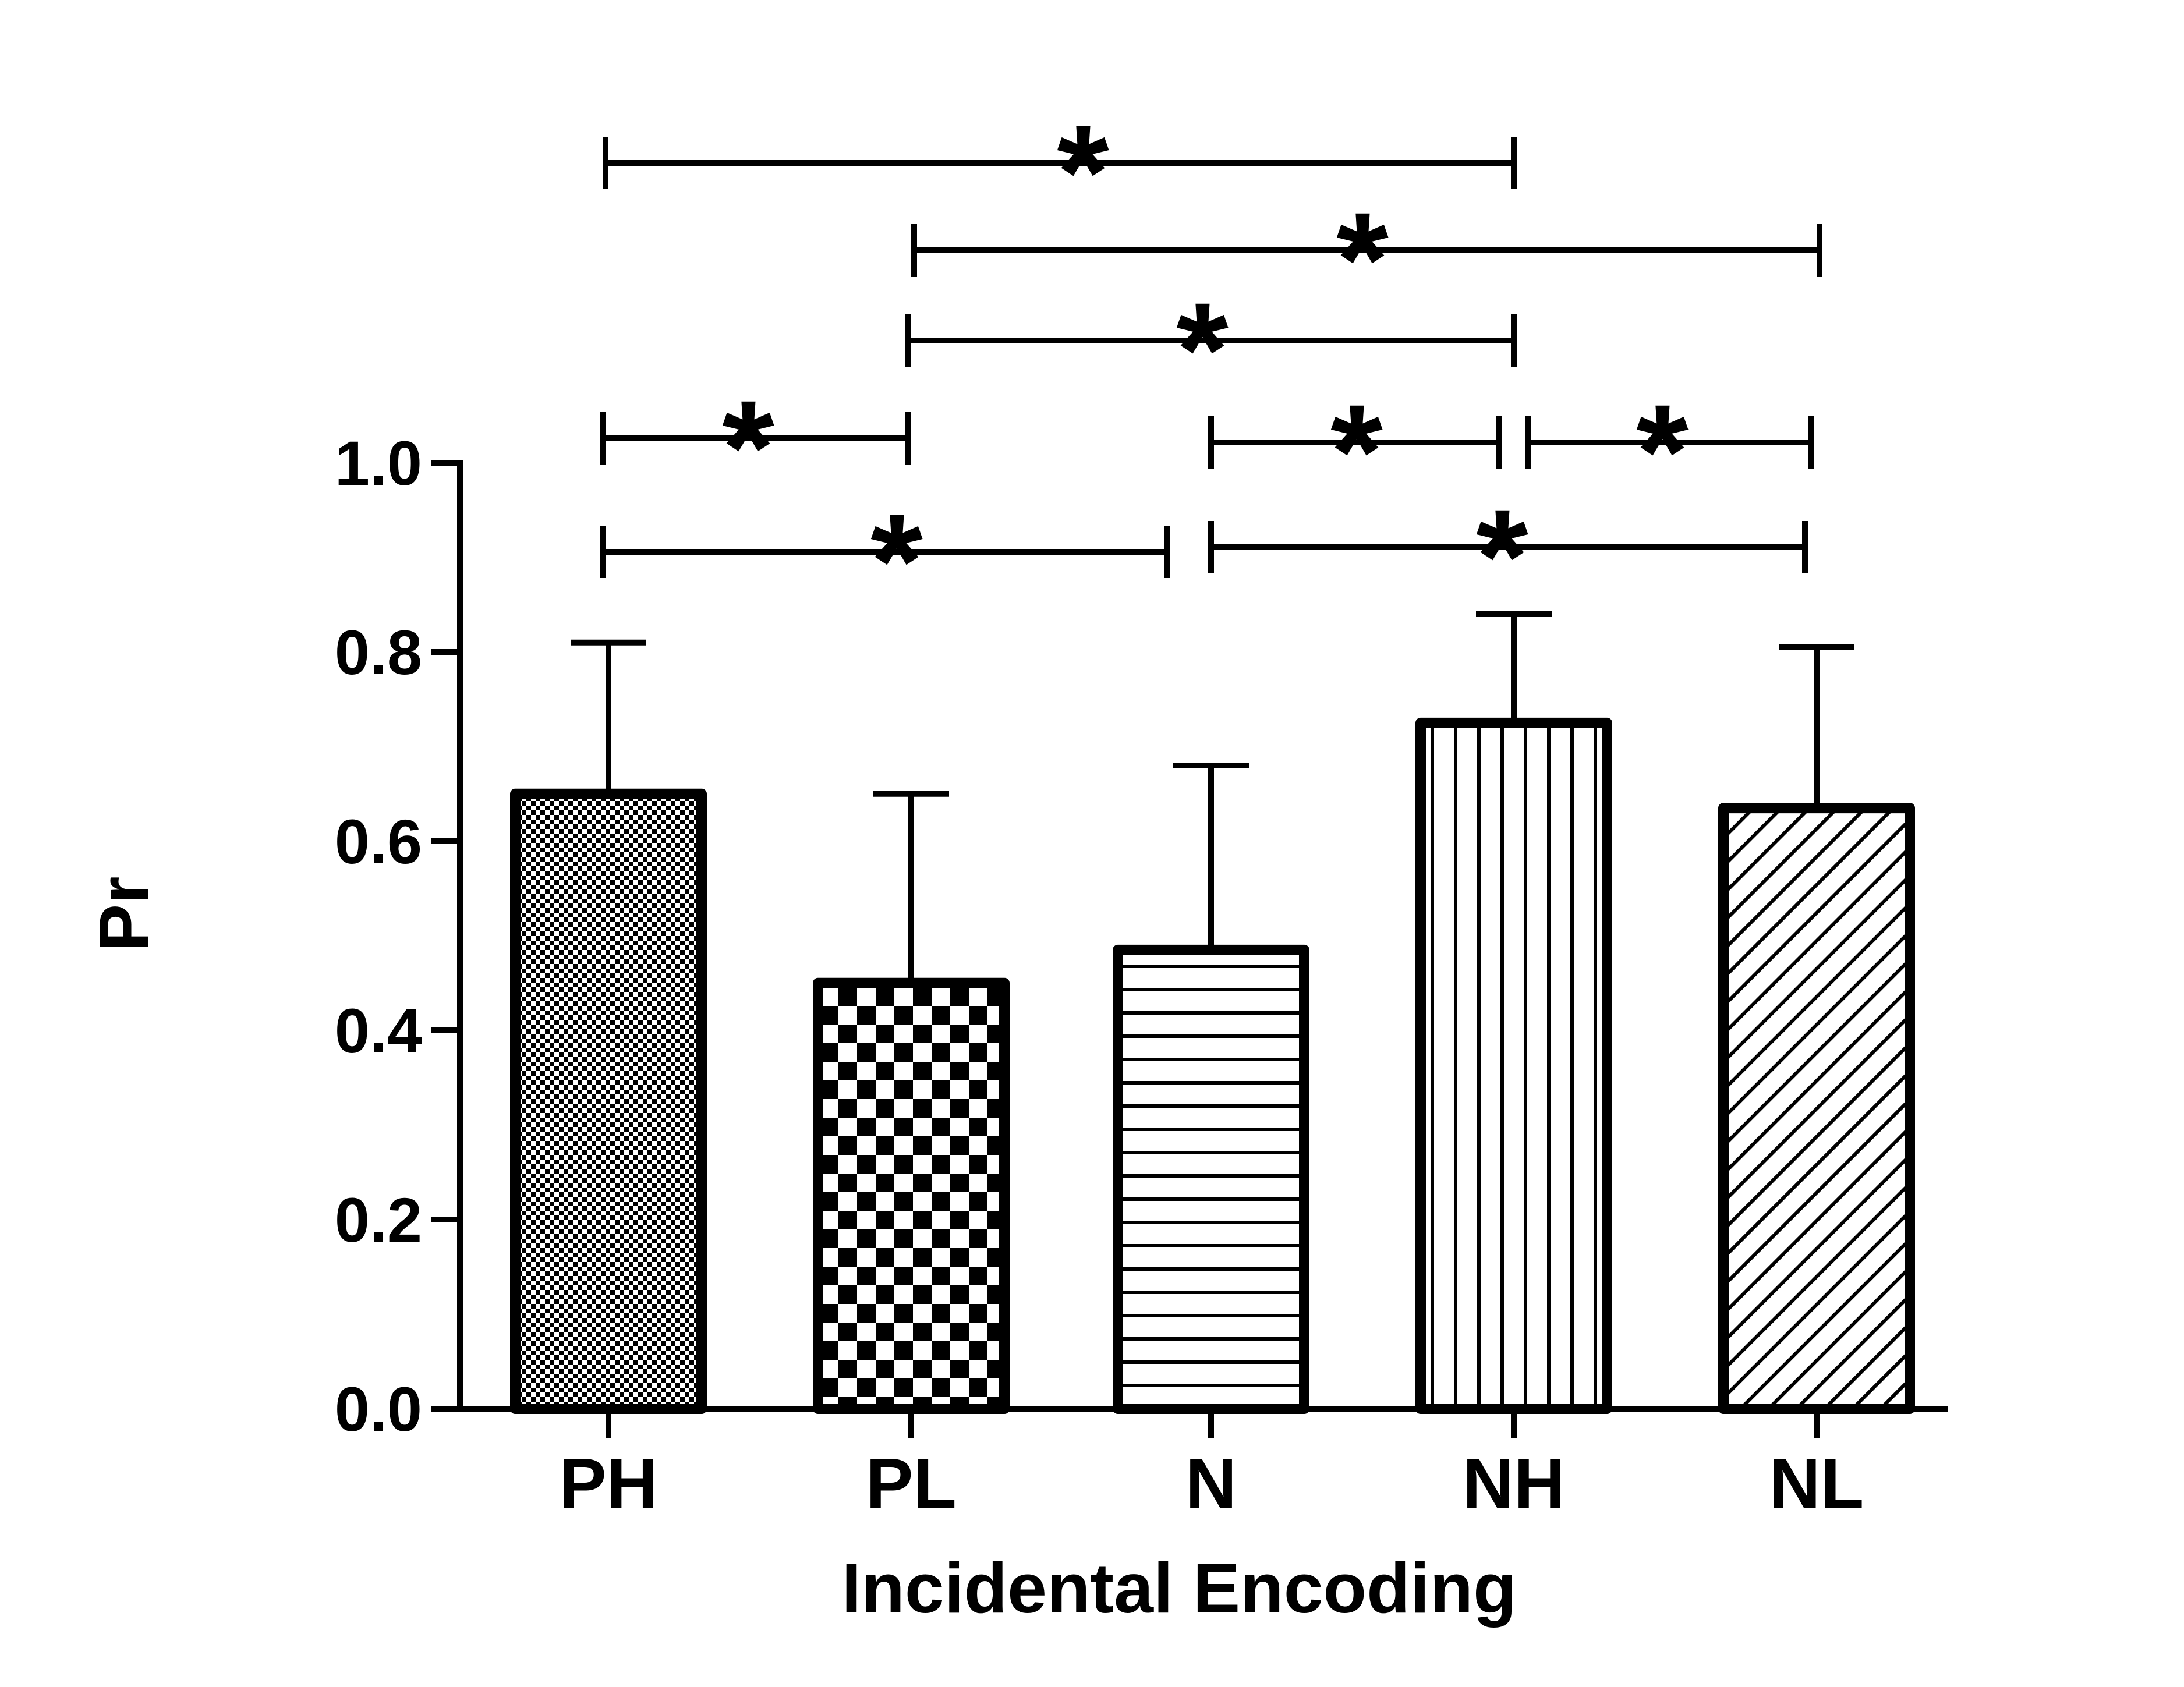 Image resolution: width=2184 pixels, height=1687 pixels. Describe the element at coordinates (378, 1220) in the screenshot. I see `y-tick-label: 0.2` at that location.